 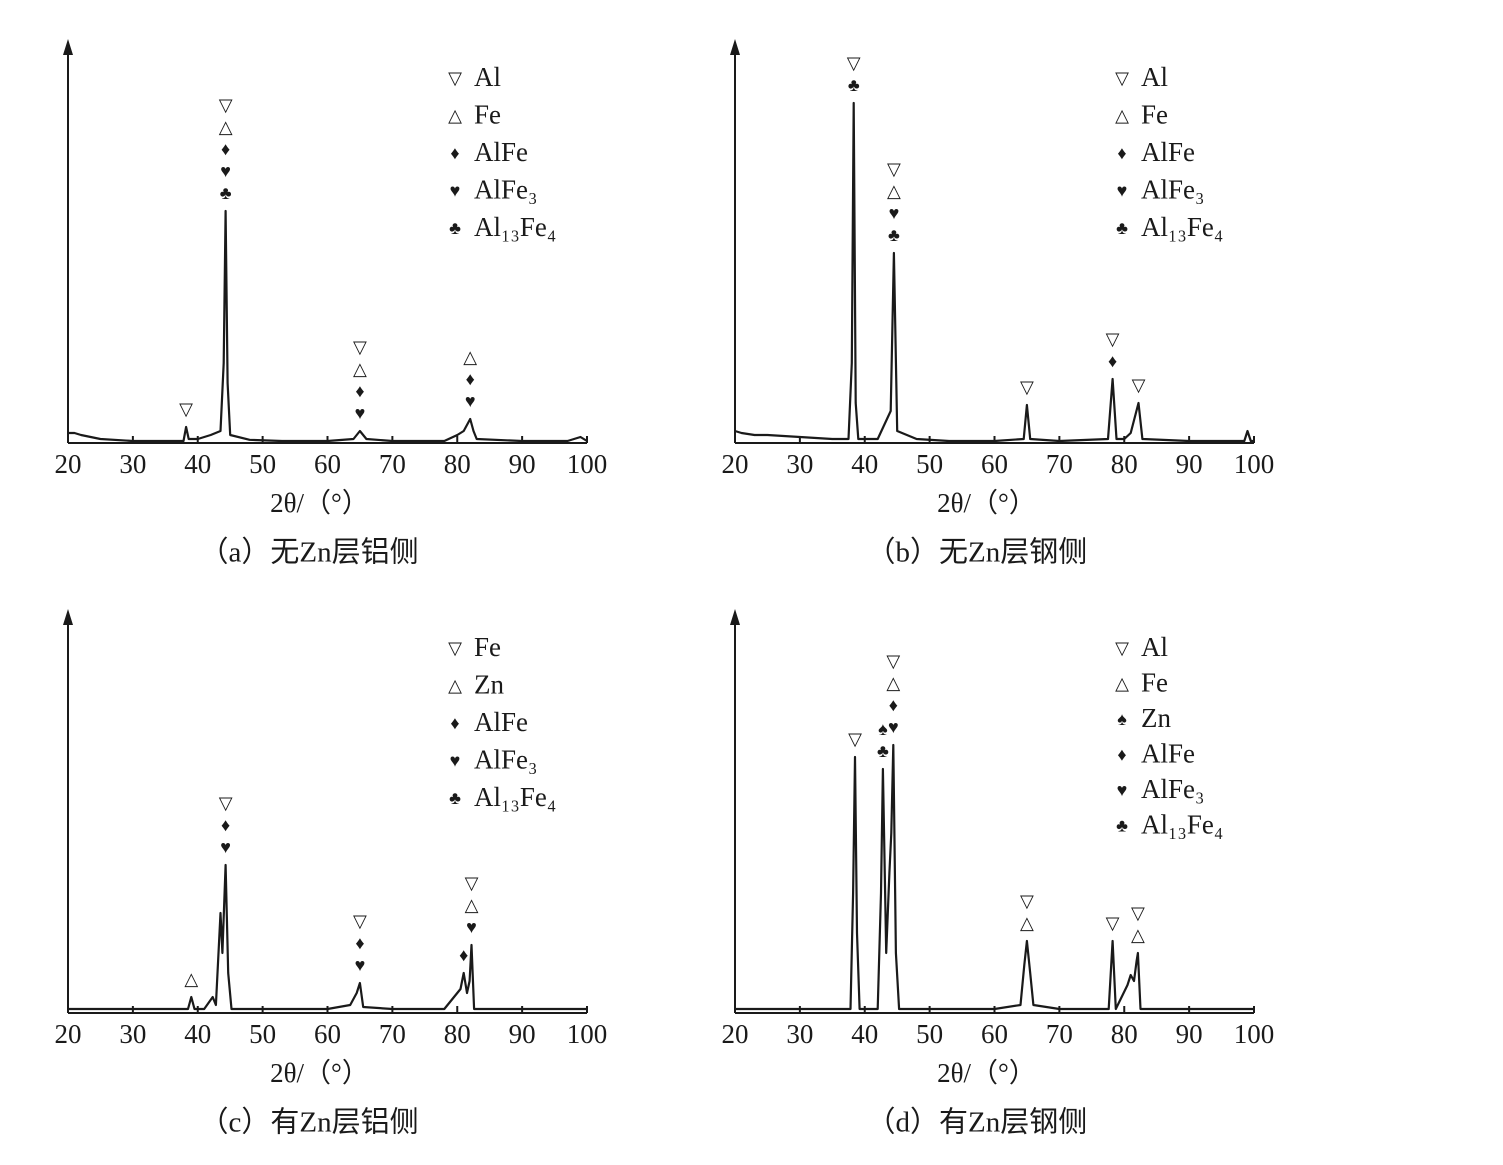 What do you see at coordinates (977, 552) in the screenshot?
I see `caption: （b）无Zn层钢侧` at bounding box center [977, 552].